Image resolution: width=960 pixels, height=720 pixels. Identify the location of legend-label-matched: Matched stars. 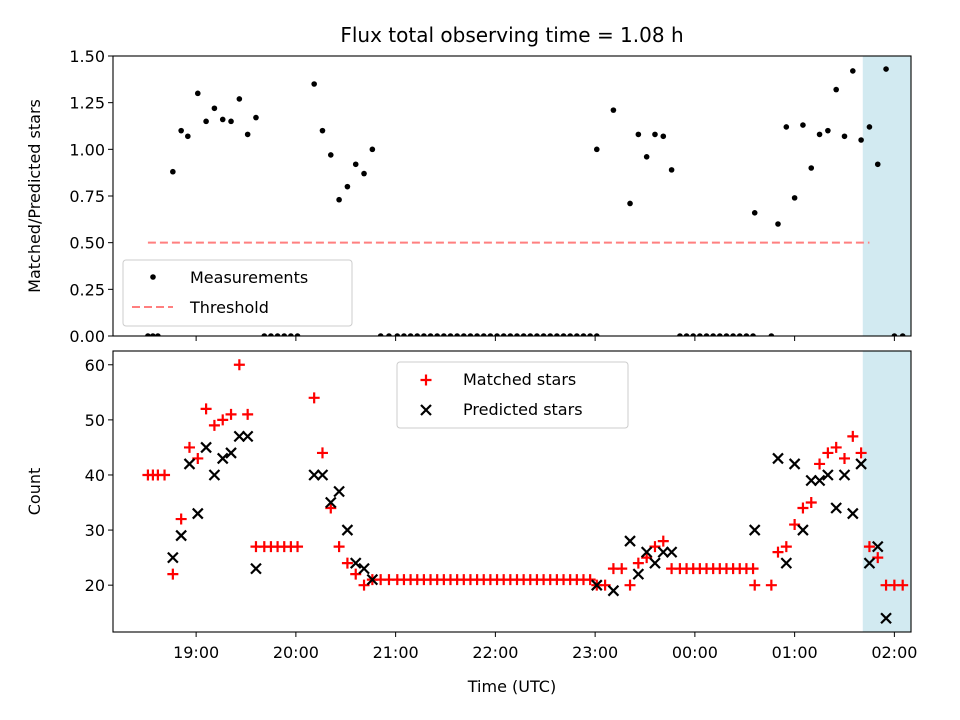
(519, 379).